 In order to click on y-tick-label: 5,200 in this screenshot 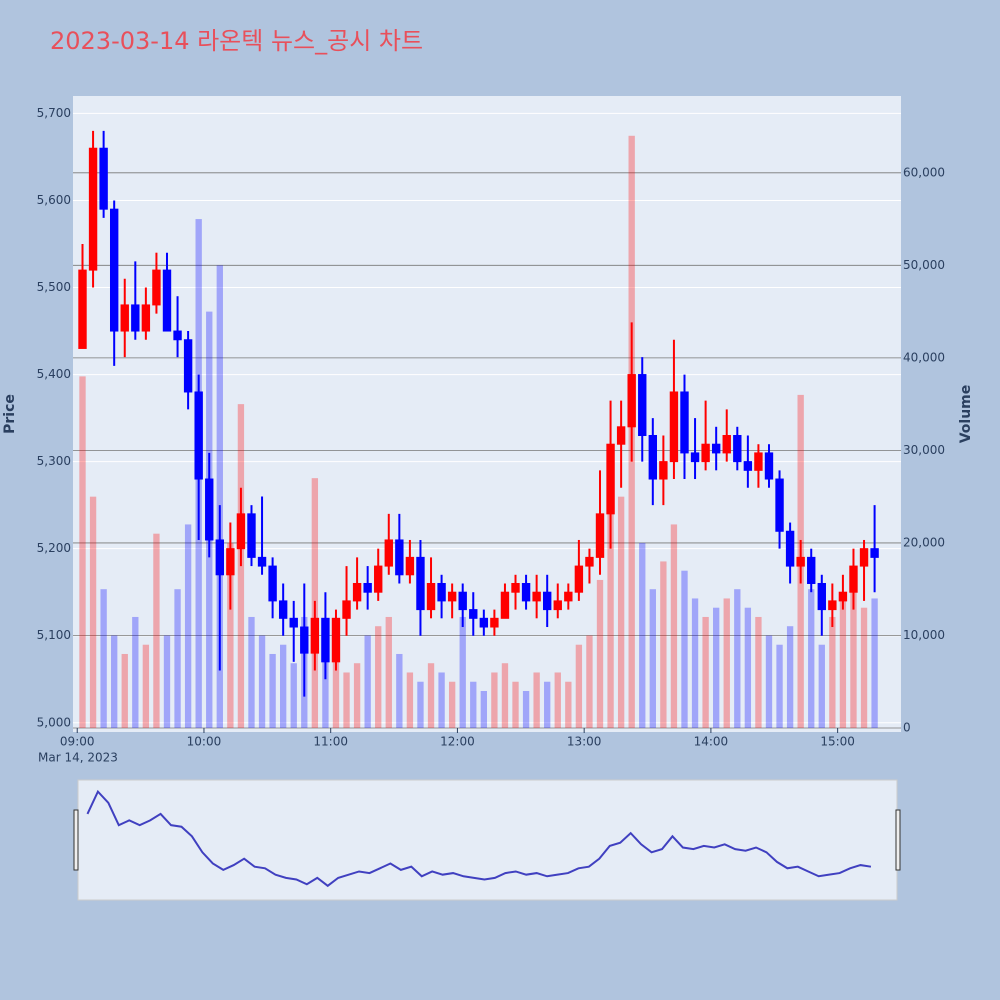, I will do `click(54, 548)`.